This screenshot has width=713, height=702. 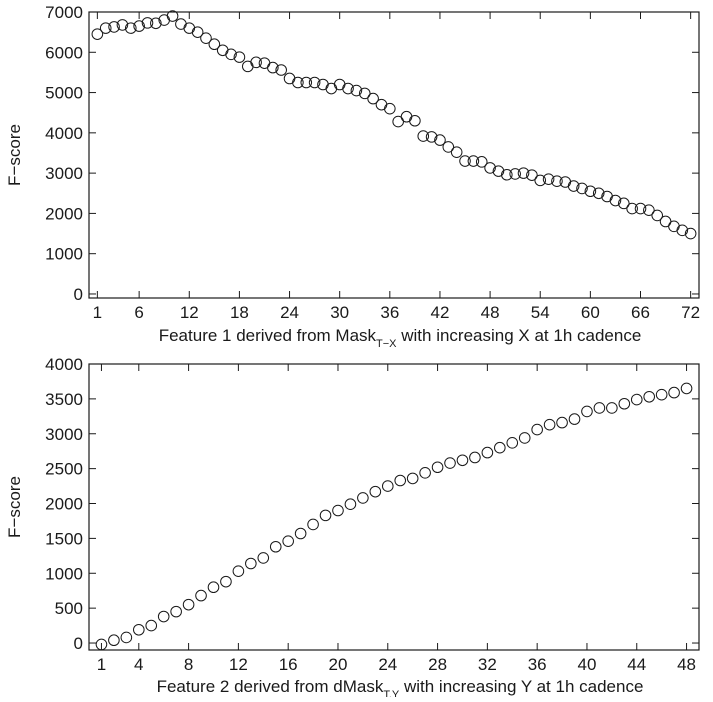 What do you see at coordinates (586, 664) in the screenshot?
I see `x-tick-label: 40` at bounding box center [586, 664].